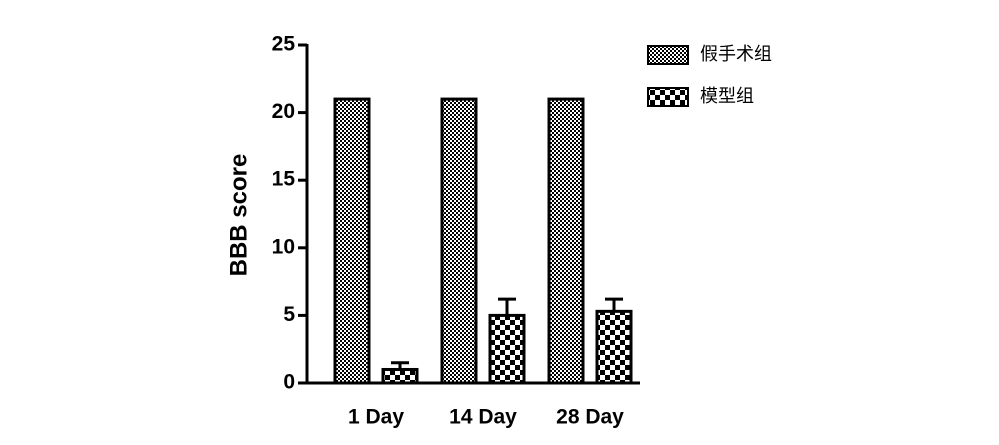 The height and width of the screenshot is (445, 999). I want to click on y-tick-label: 20, so click(283, 111).